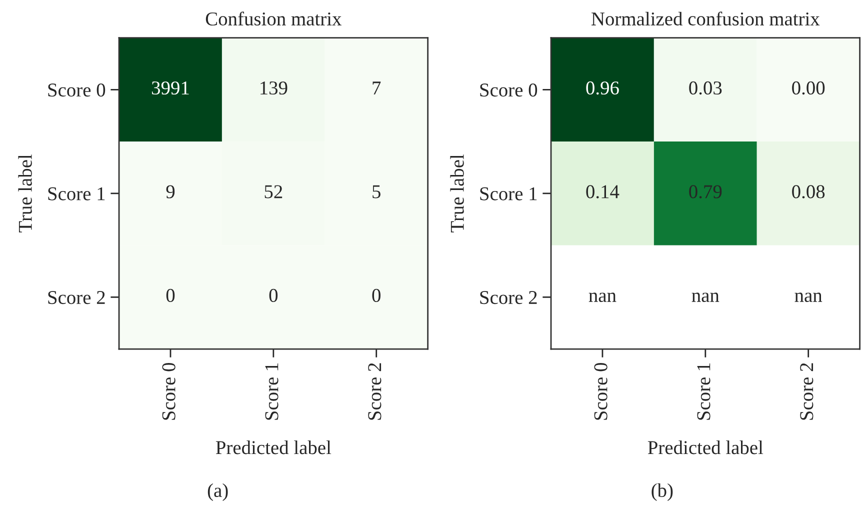 Image resolution: width=865 pixels, height=511 pixels. I want to click on chart-title: Confusion matrix, so click(274, 19).